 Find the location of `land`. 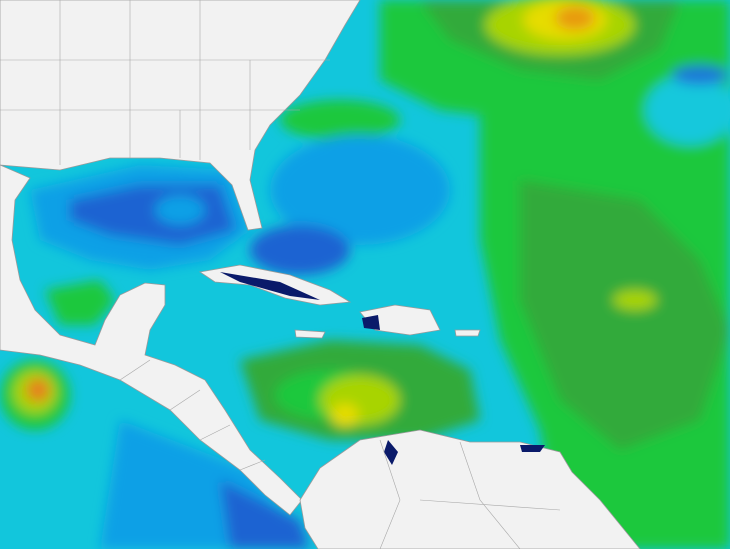

land is located at coordinates (470, 489).